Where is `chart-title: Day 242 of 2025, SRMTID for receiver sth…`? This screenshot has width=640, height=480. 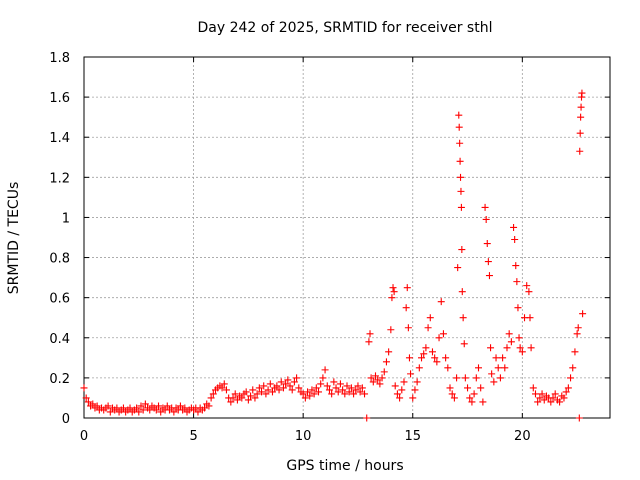
chart-title: Day 242 of 2025, SRMTID for receiver sth… is located at coordinates (345, 28).